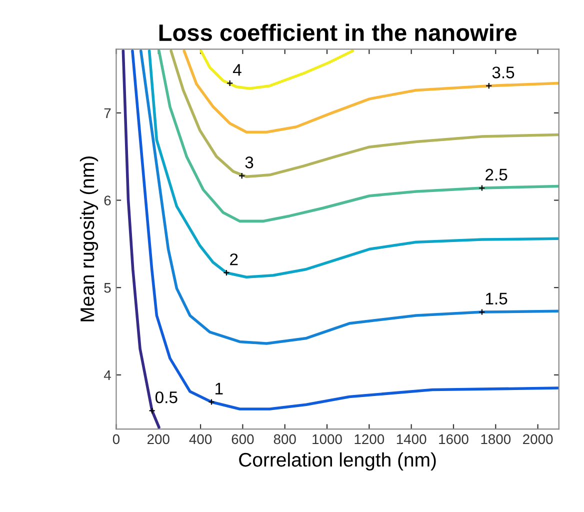 Image resolution: width=584 pixels, height=512 pixels. I want to click on annotation: 1.5, so click(497, 298).